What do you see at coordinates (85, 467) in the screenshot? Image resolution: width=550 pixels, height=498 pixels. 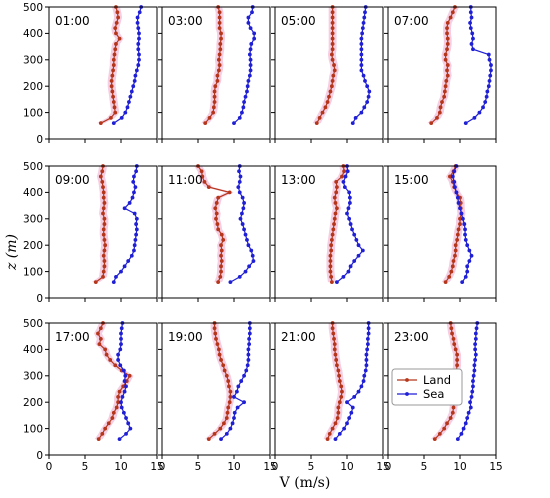 I see `x-tick-label: 5` at bounding box center [85, 467].